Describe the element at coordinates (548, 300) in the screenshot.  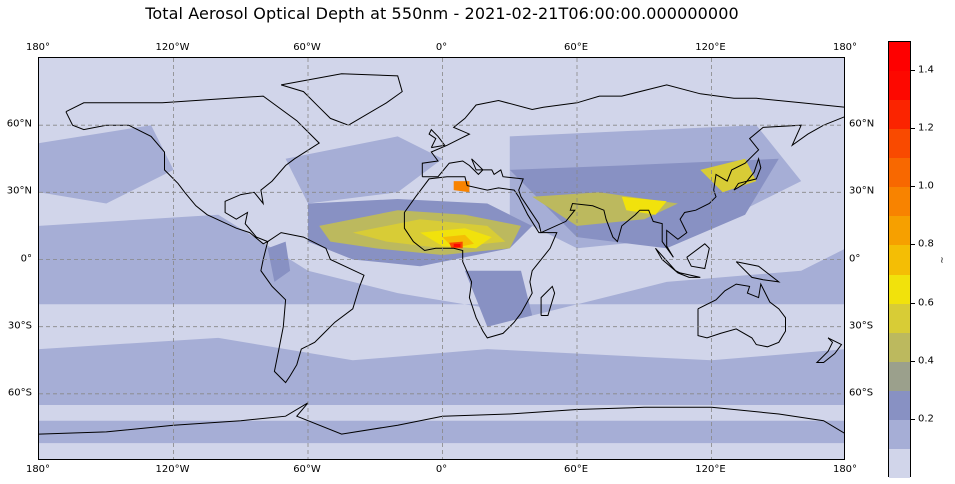
I see `coastline-madagascar` at that location.